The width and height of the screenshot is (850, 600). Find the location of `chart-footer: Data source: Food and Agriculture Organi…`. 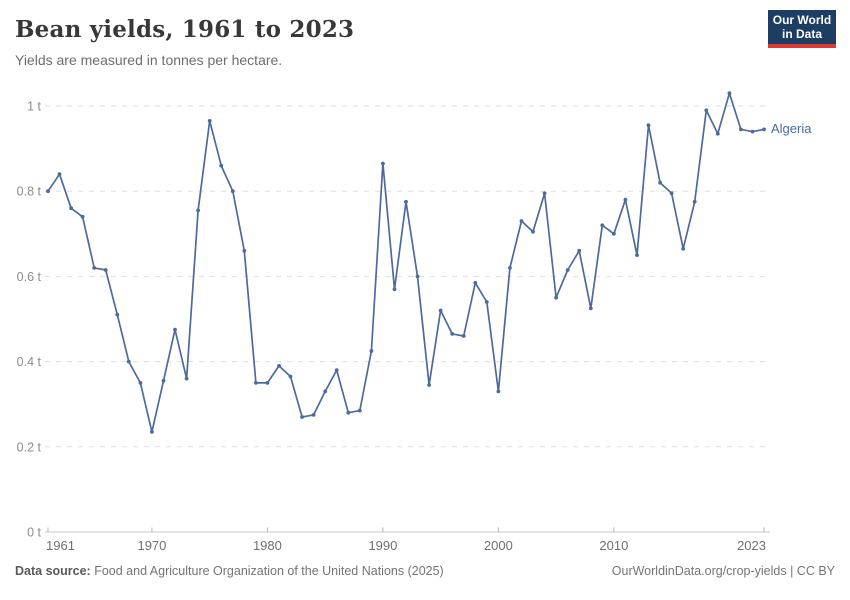

chart-footer: Data source: Food and Agriculture Organi… is located at coordinates (425, 571).